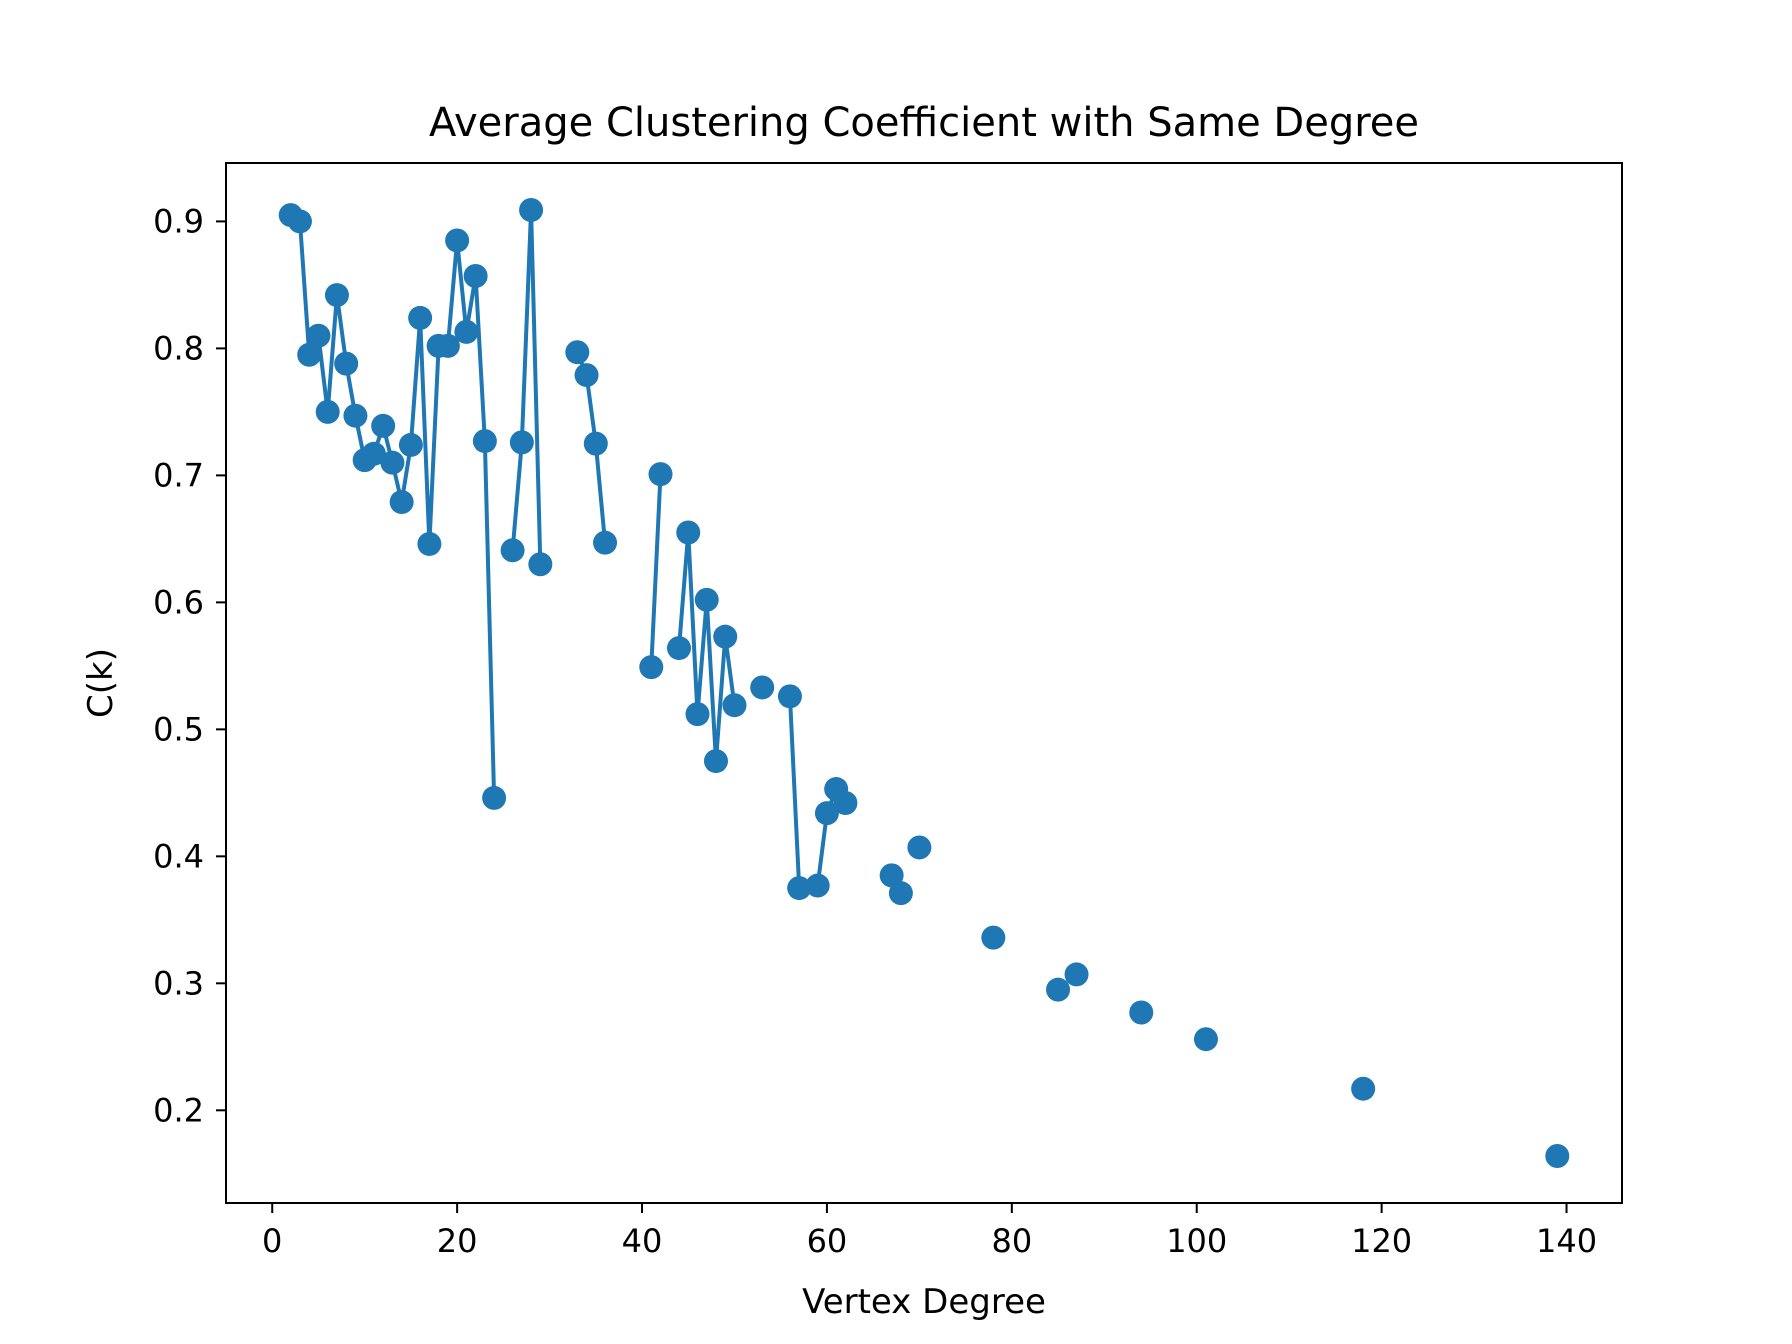 This screenshot has height=1344, width=1792. Describe the element at coordinates (178, 729) in the screenshot. I see `y-tick-label: 0.5` at that location.